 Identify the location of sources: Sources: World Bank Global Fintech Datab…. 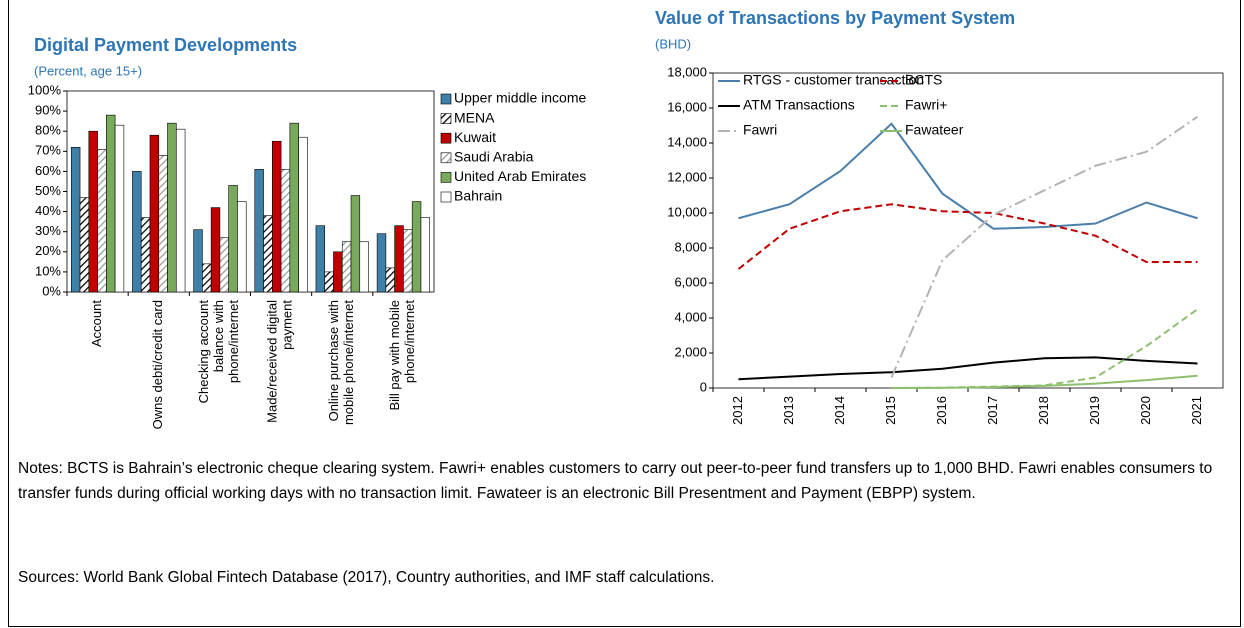
(366, 577).